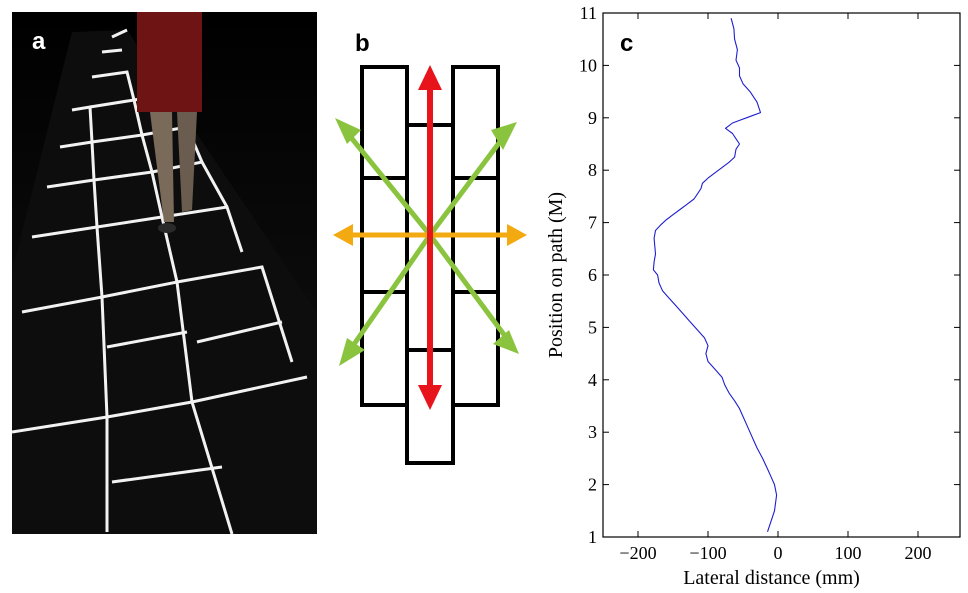 This screenshot has height=593, width=968. I want to click on y-tick-label: 2, so click(592, 485).